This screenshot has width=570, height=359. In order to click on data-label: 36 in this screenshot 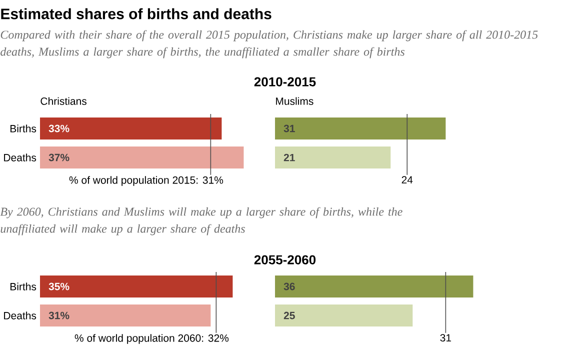, I will do `click(289, 286)`.